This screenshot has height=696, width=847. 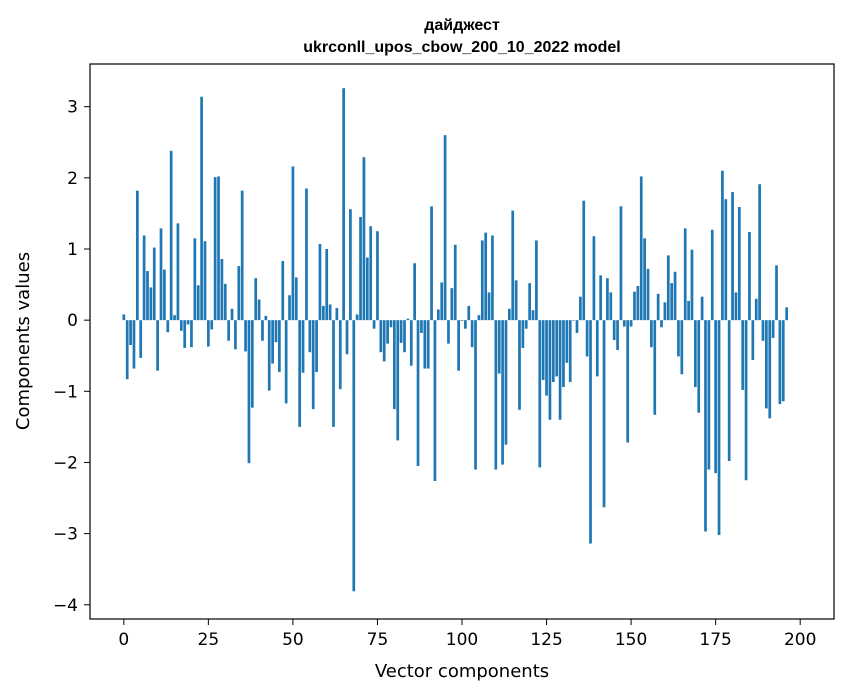 I want to click on x-tick-label: 175, so click(x=715, y=640).